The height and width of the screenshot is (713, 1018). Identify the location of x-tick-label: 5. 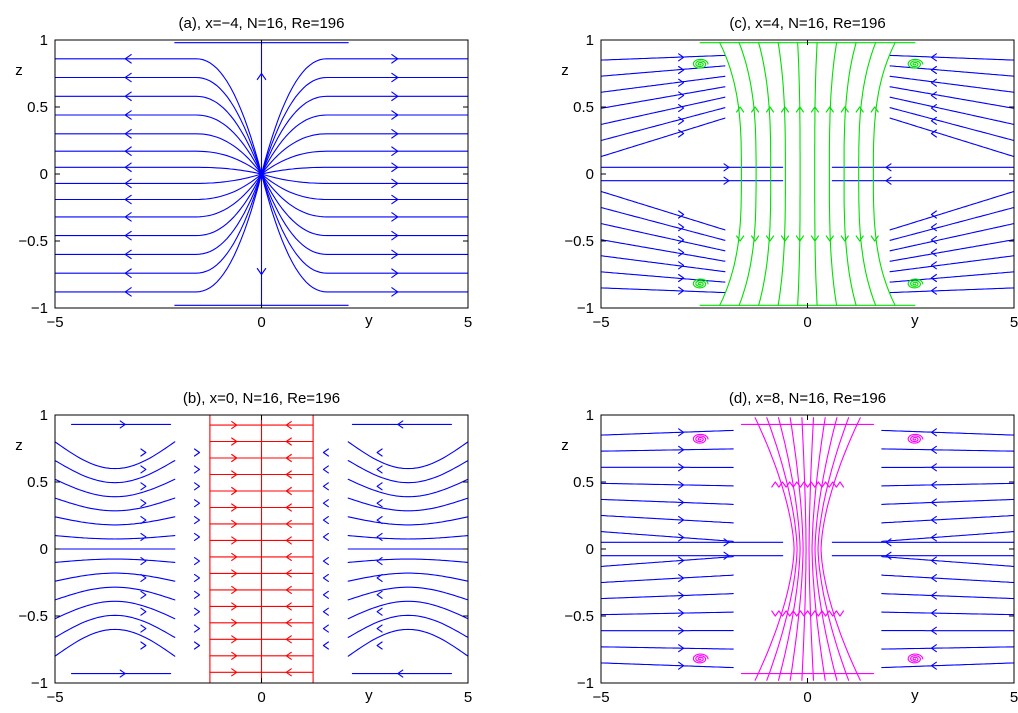
(468, 697).